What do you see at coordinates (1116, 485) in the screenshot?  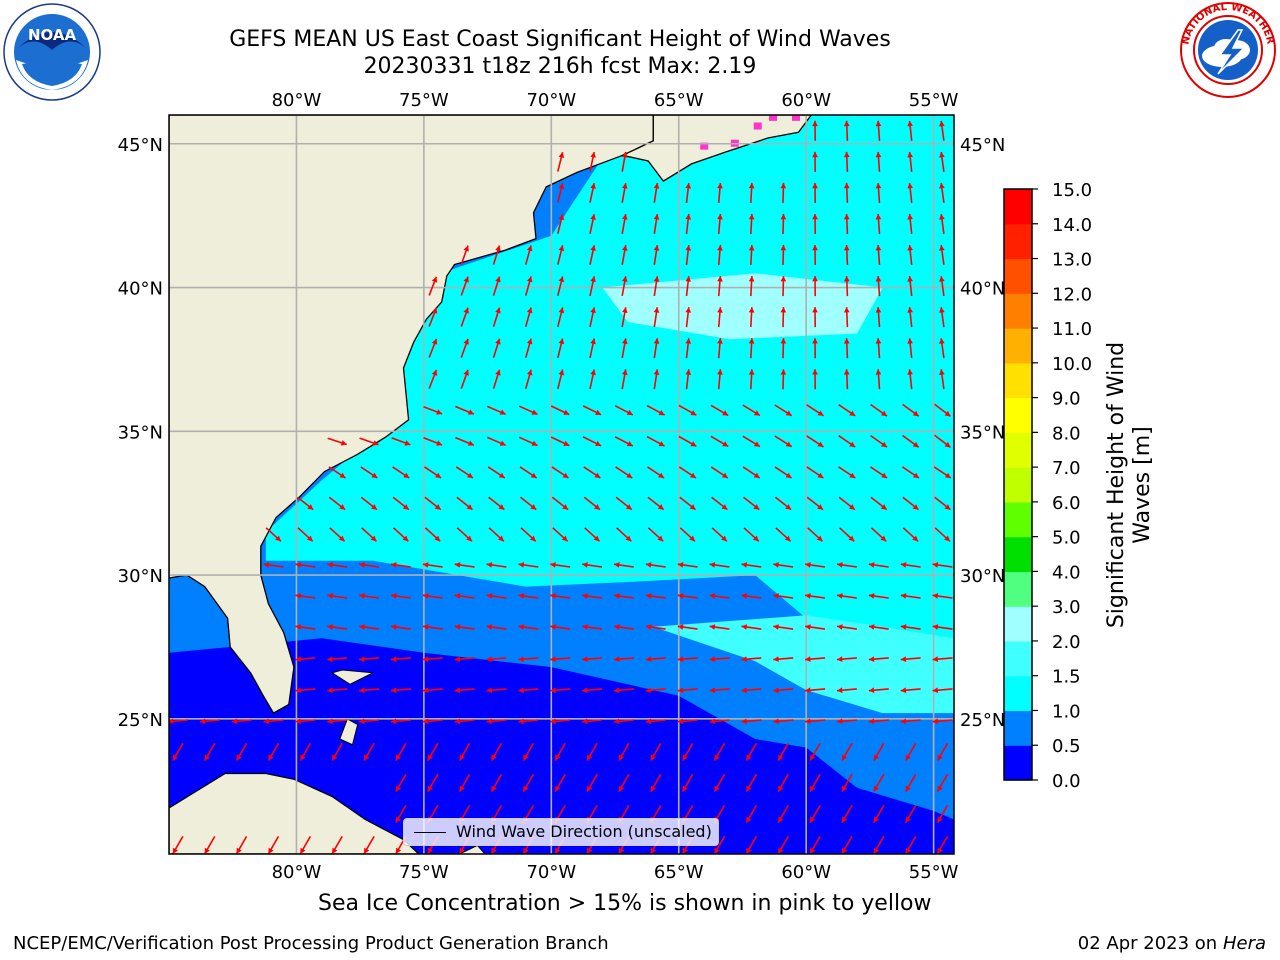 I see `colorbar-title-line1: Significant Height of Wind` at bounding box center [1116, 485].